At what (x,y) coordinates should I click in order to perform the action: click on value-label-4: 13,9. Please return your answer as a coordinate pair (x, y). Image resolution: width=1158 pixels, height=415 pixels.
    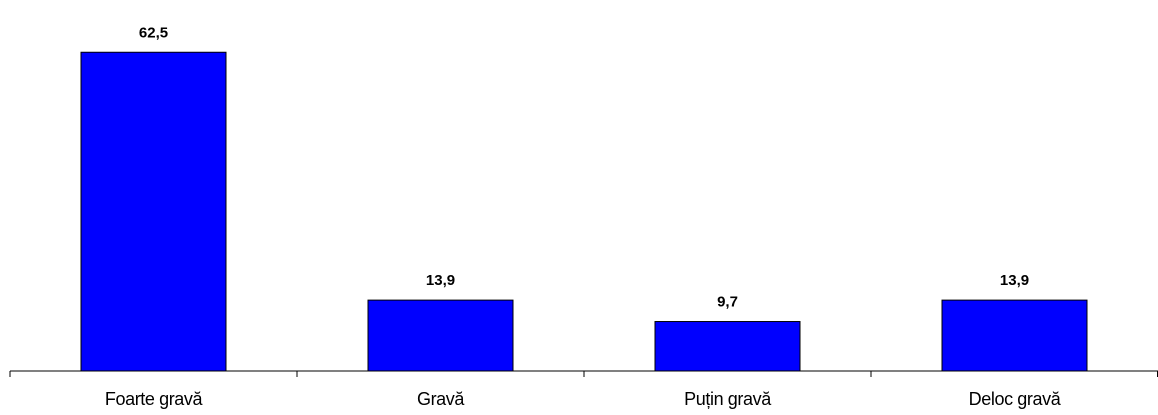
    Looking at the image, I should click on (1014, 280).